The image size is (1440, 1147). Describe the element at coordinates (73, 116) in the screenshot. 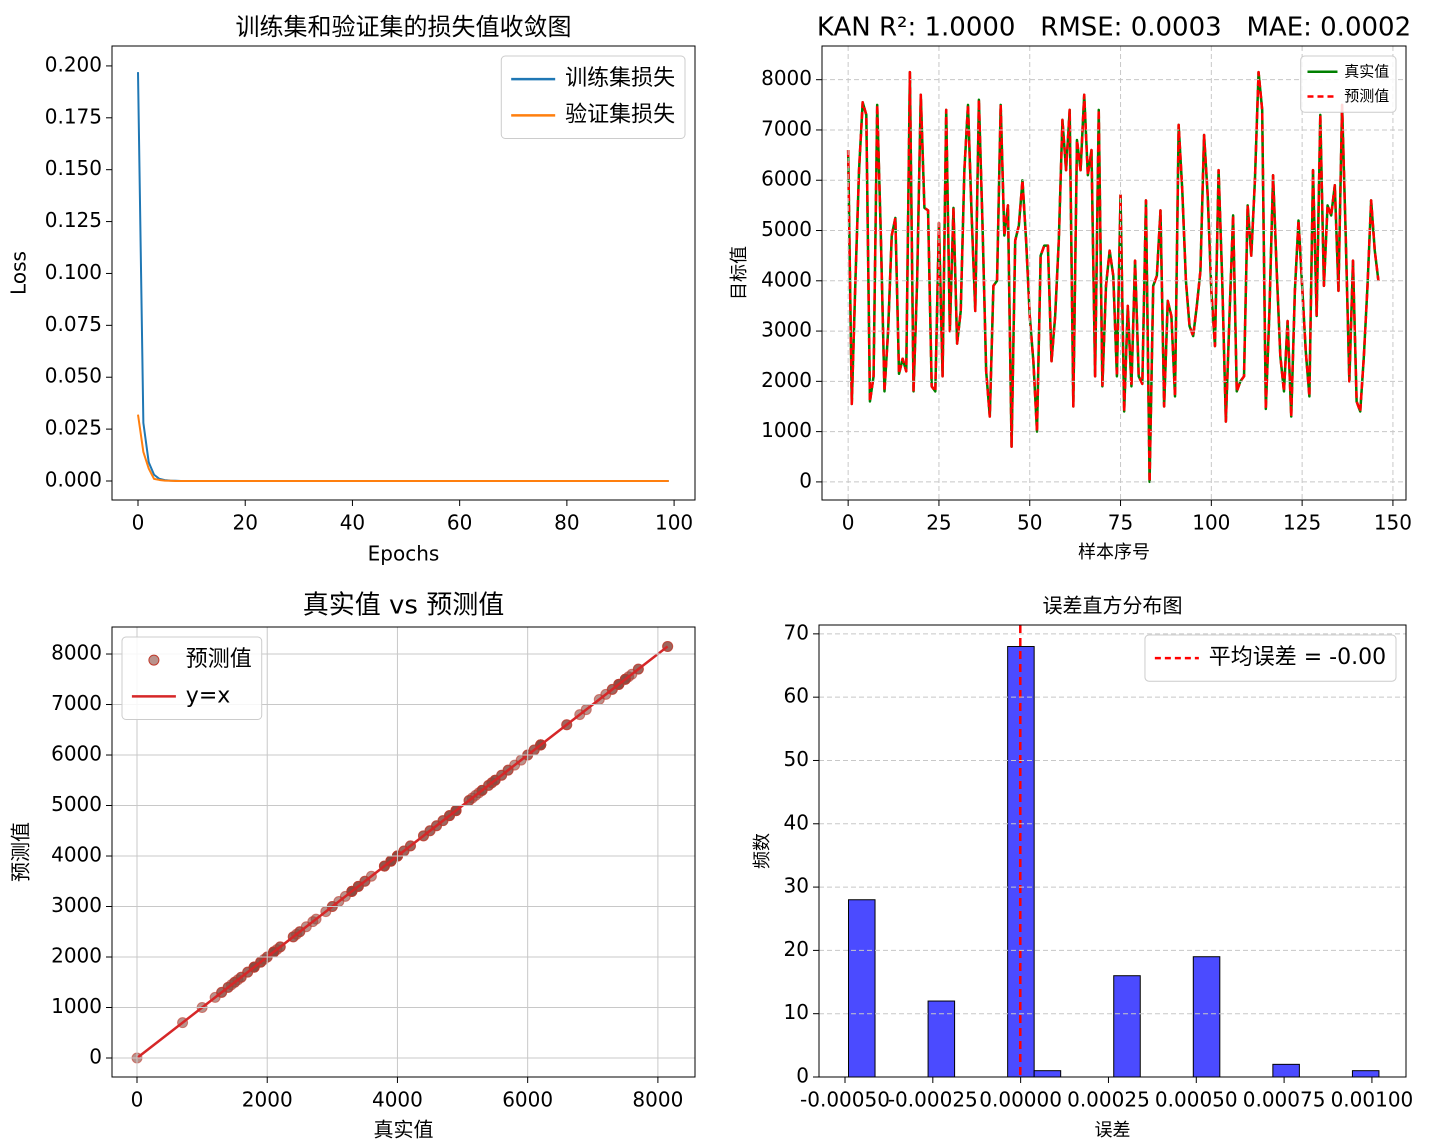

I see `y-tick-label: 0.175` at that location.